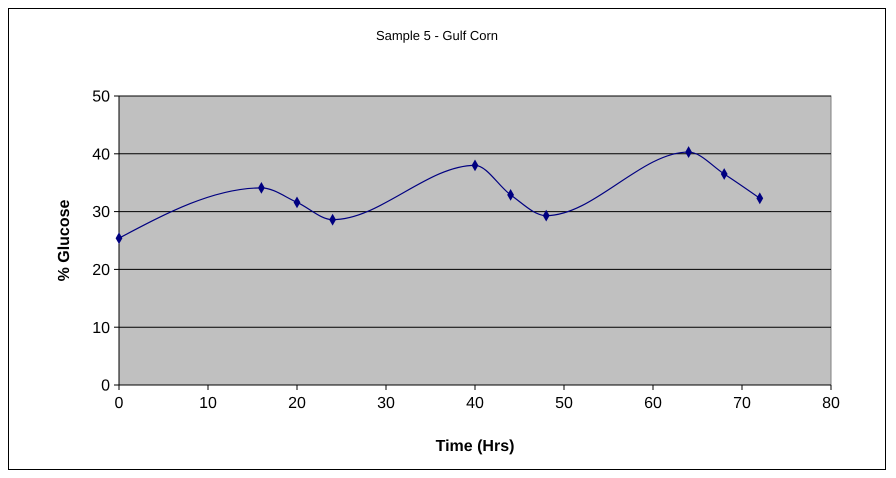 The height and width of the screenshot is (478, 896). What do you see at coordinates (101, 155) in the screenshot?
I see `y-tick-label: 40` at bounding box center [101, 155].